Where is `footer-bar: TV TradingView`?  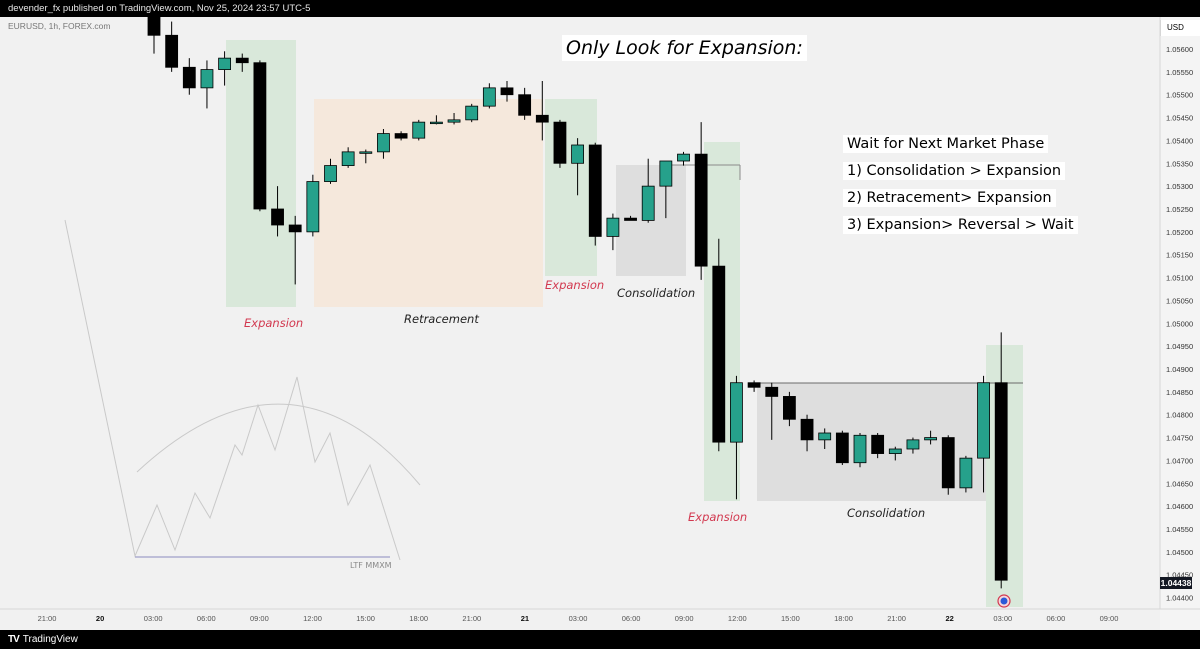 footer-bar: TV TradingView is located at coordinates (600, 639).